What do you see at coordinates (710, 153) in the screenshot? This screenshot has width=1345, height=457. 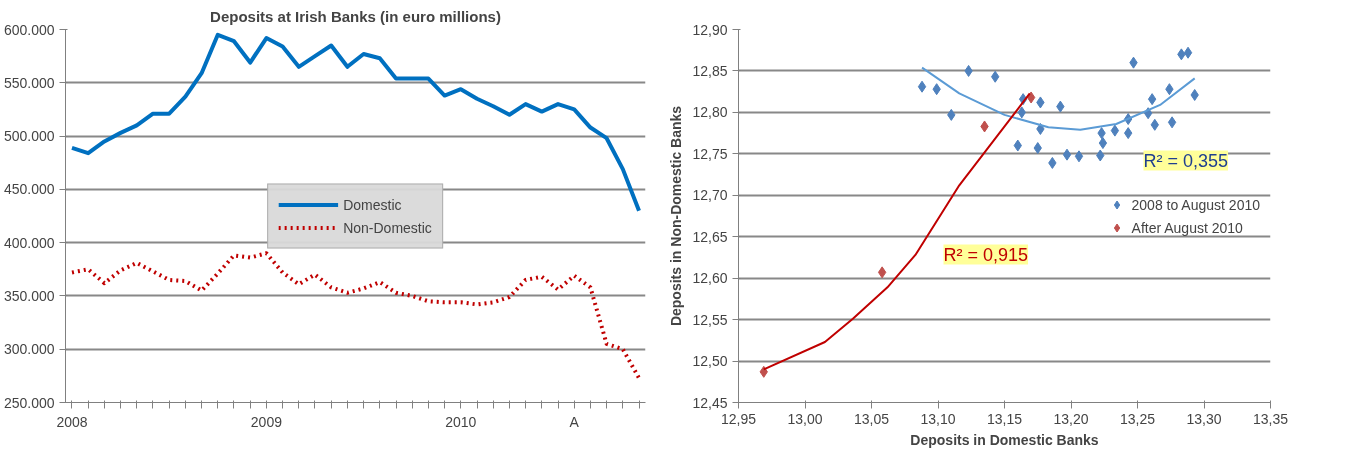 I see `y-tick-label: 12,75` at bounding box center [710, 153].